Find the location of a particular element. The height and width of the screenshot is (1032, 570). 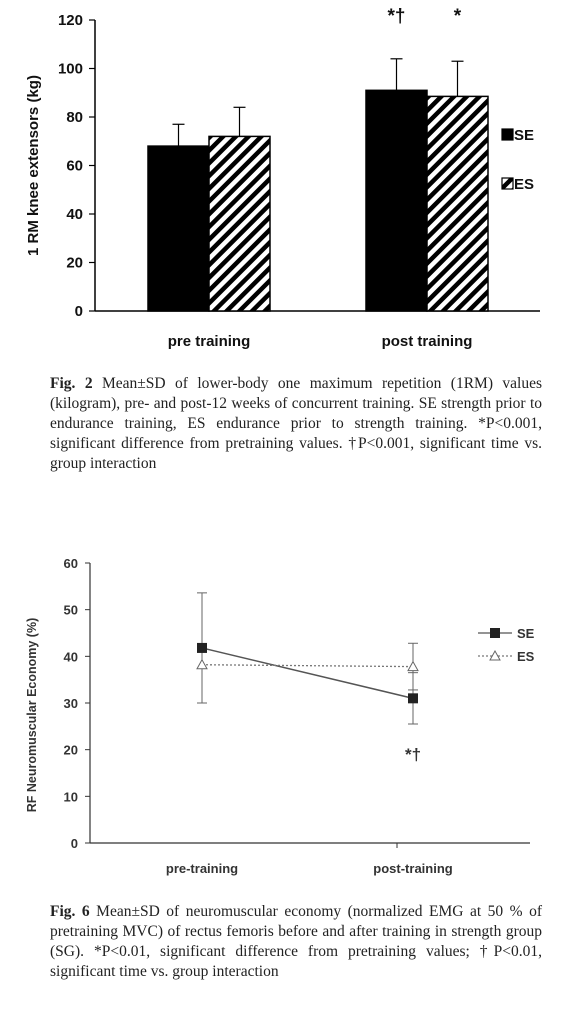

figure-2-caption-label: Fig. 2 is located at coordinates (71, 383).